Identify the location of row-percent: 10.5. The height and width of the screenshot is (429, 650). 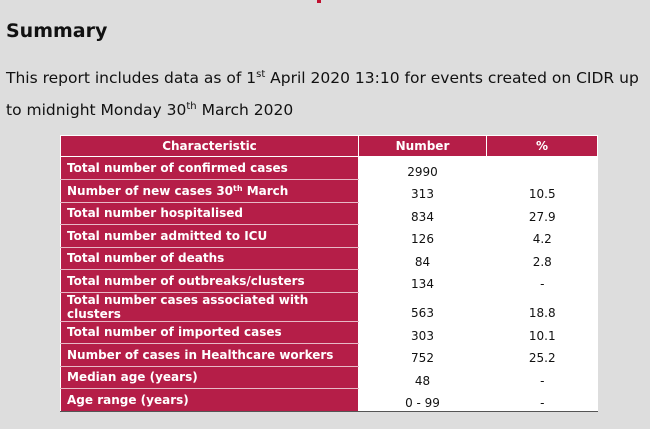
(542, 190).